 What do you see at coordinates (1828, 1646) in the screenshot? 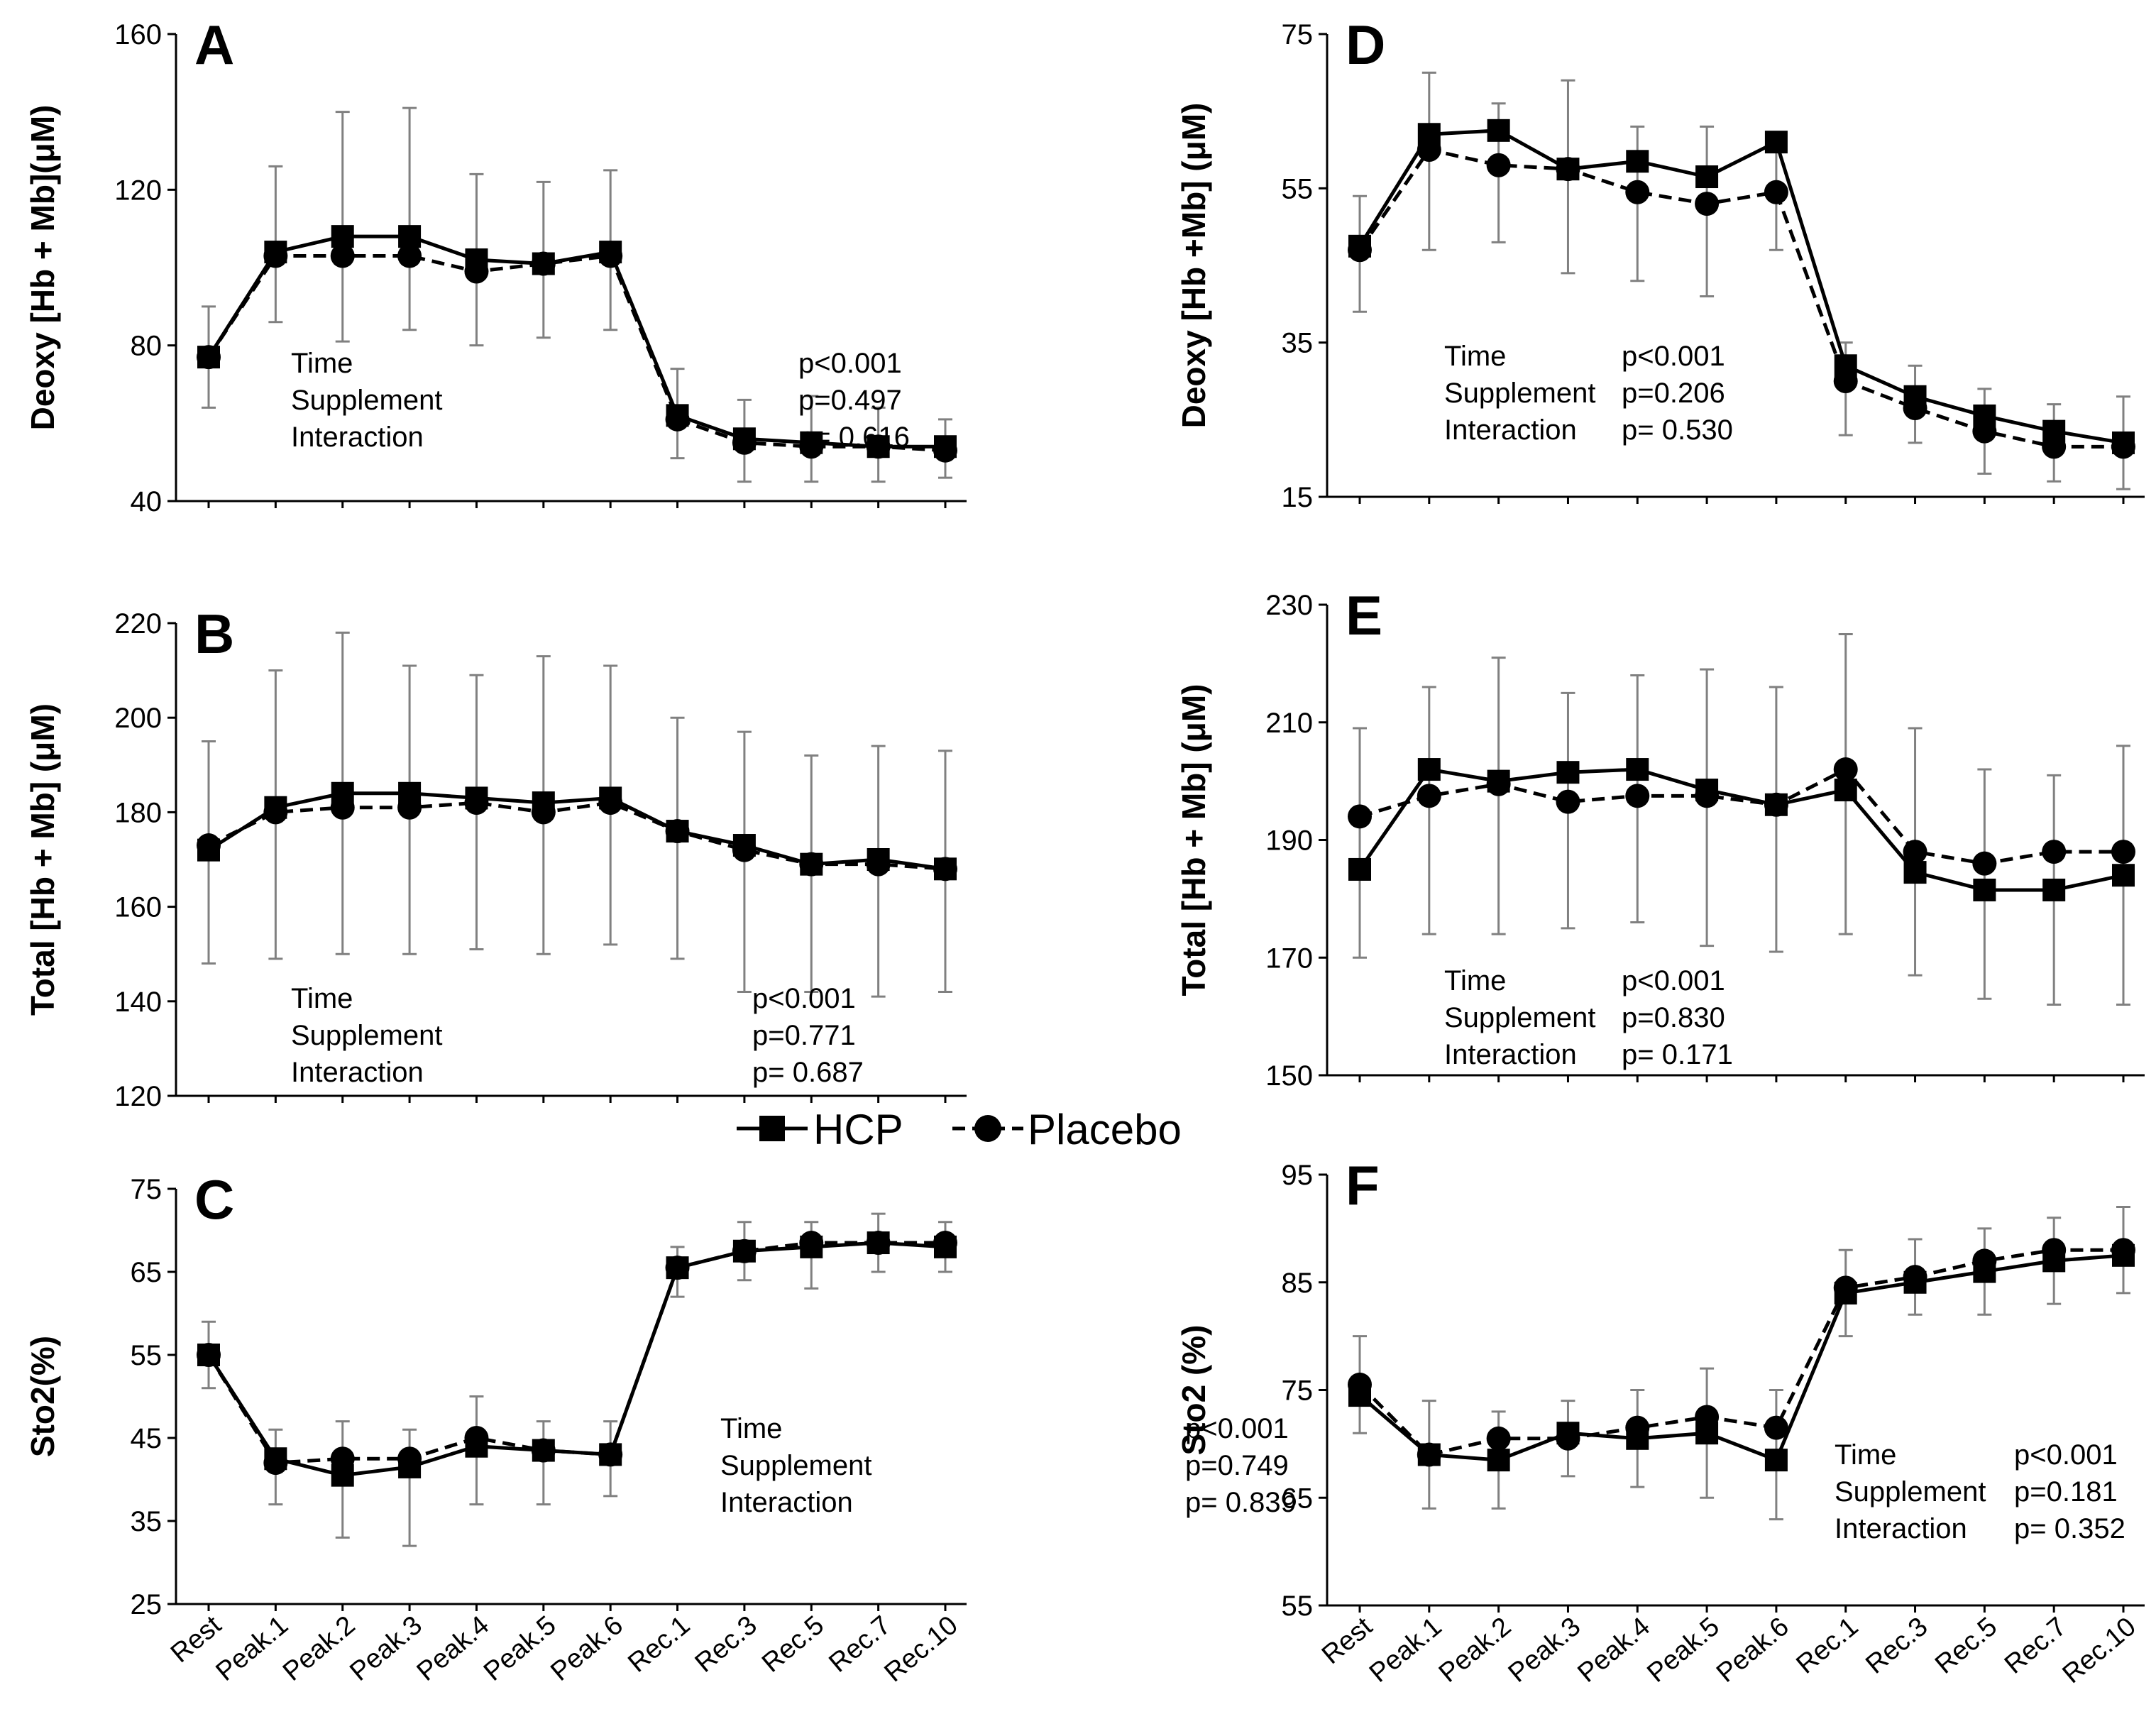
I see `x-tick-label-f-7: Rec.1` at bounding box center [1828, 1646].